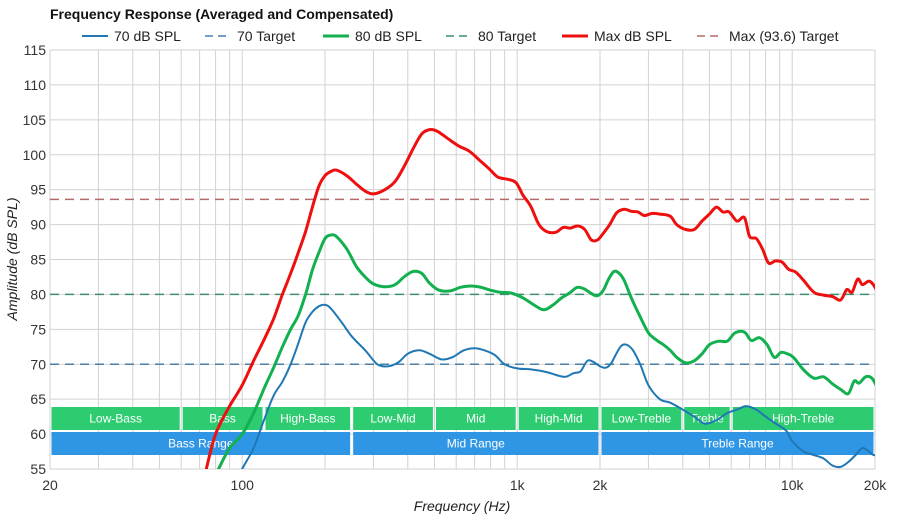  I want to click on y-tick-label: 75, so click(38, 329).